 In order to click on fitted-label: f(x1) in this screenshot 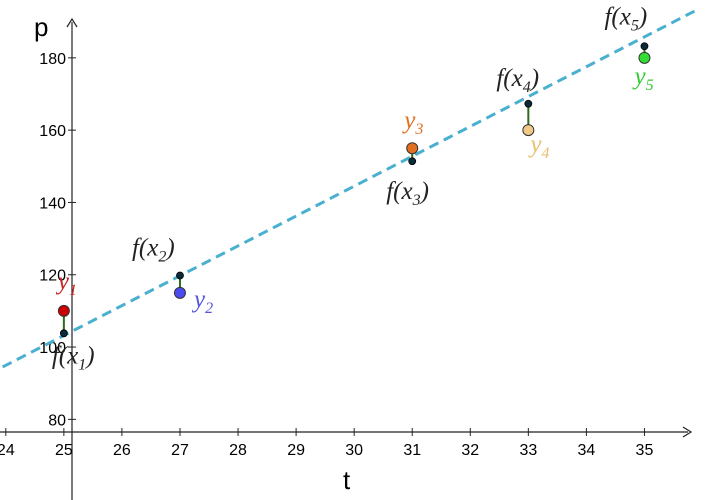, I will do `click(73, 357)`.